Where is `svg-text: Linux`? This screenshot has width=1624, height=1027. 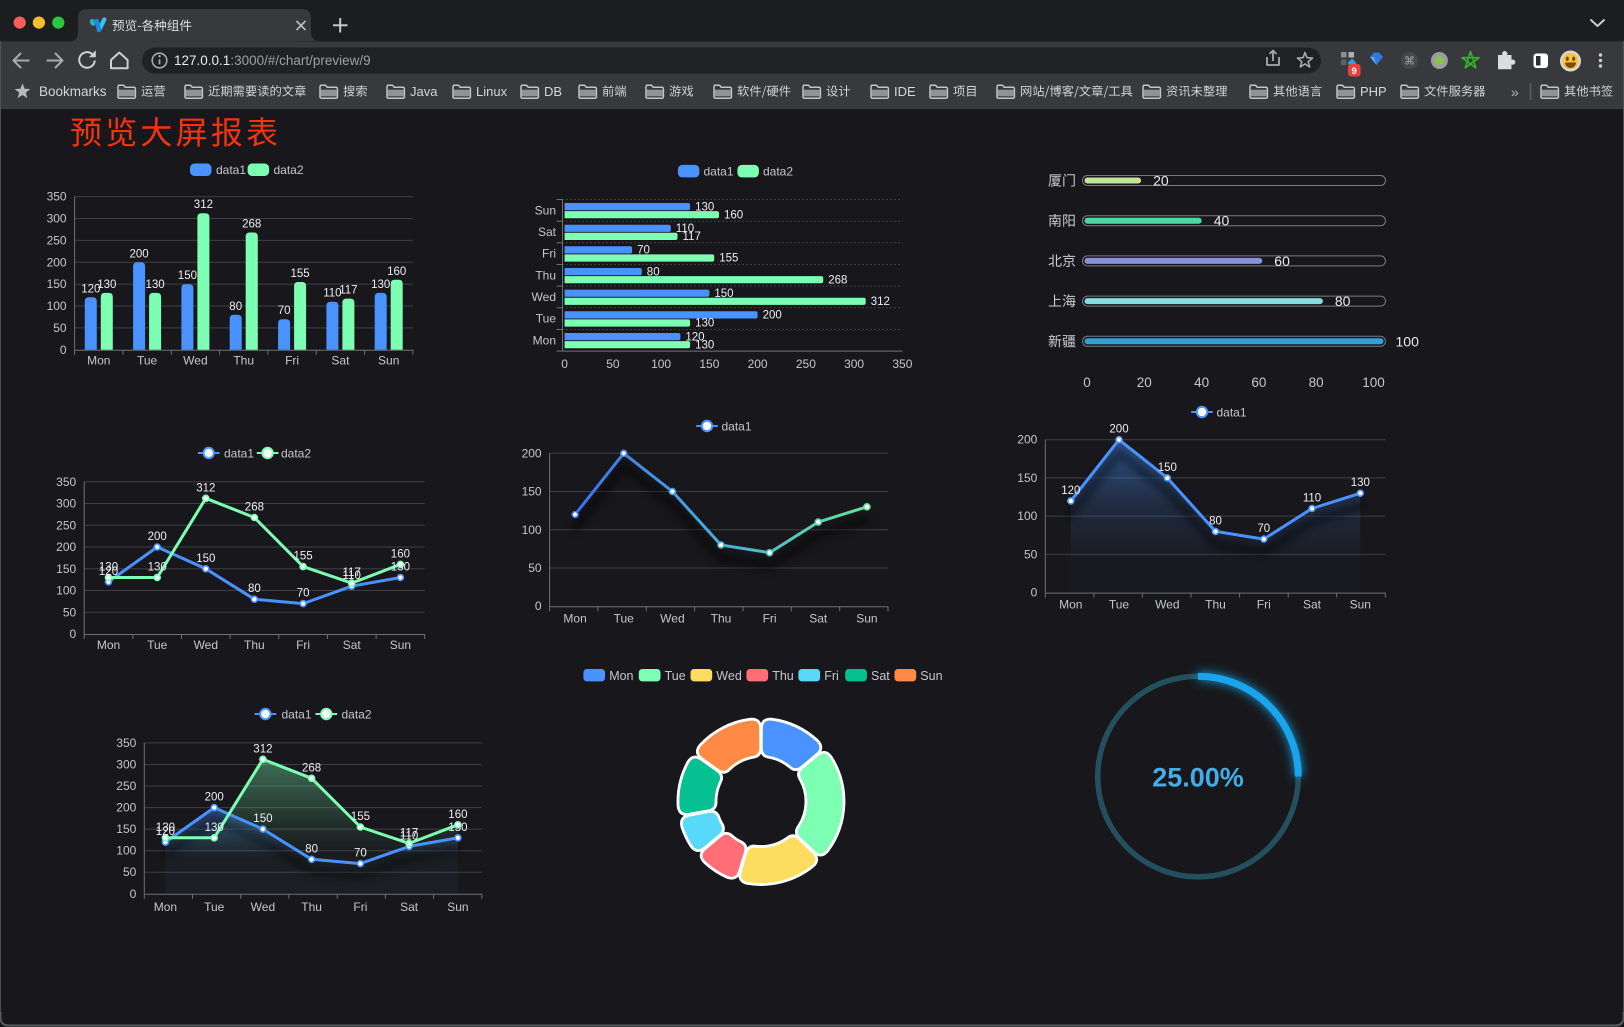 svg-text: Linux is located at coordinates (492, 91).